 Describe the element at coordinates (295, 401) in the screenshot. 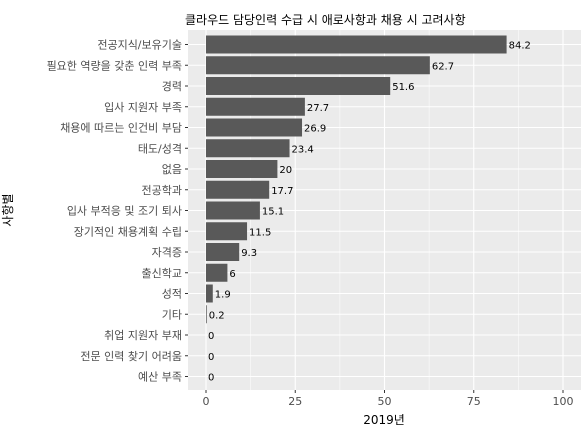

I see `x-tick-label: 25` at that location.